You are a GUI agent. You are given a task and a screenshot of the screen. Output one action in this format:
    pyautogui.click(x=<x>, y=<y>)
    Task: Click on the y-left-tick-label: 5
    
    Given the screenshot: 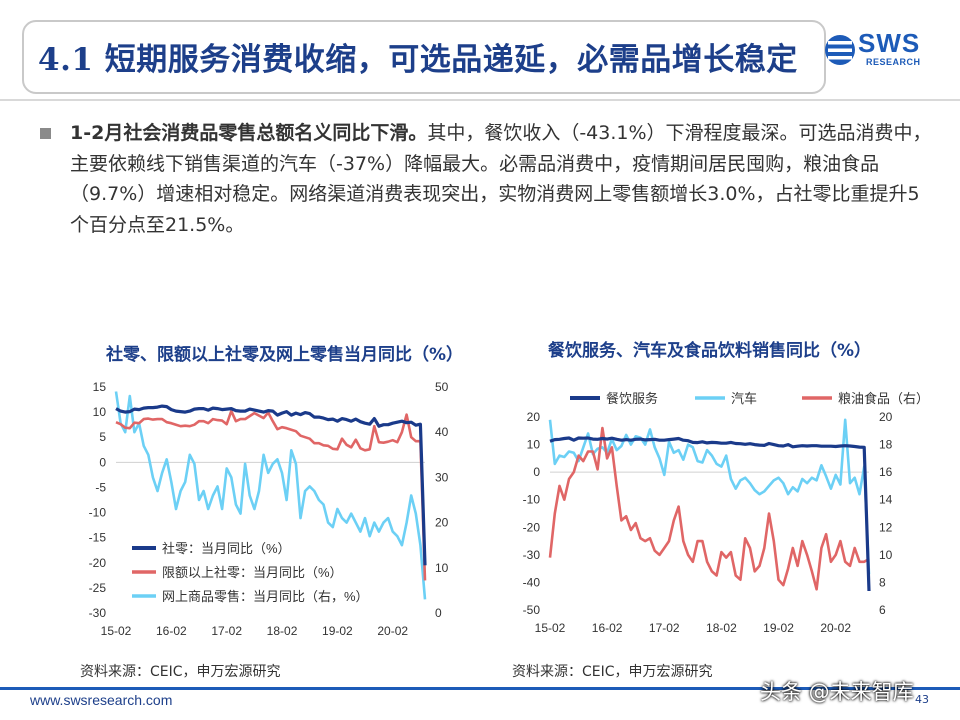 What is the action you would take?
    pyautogui.click(x=102, y=437)
    